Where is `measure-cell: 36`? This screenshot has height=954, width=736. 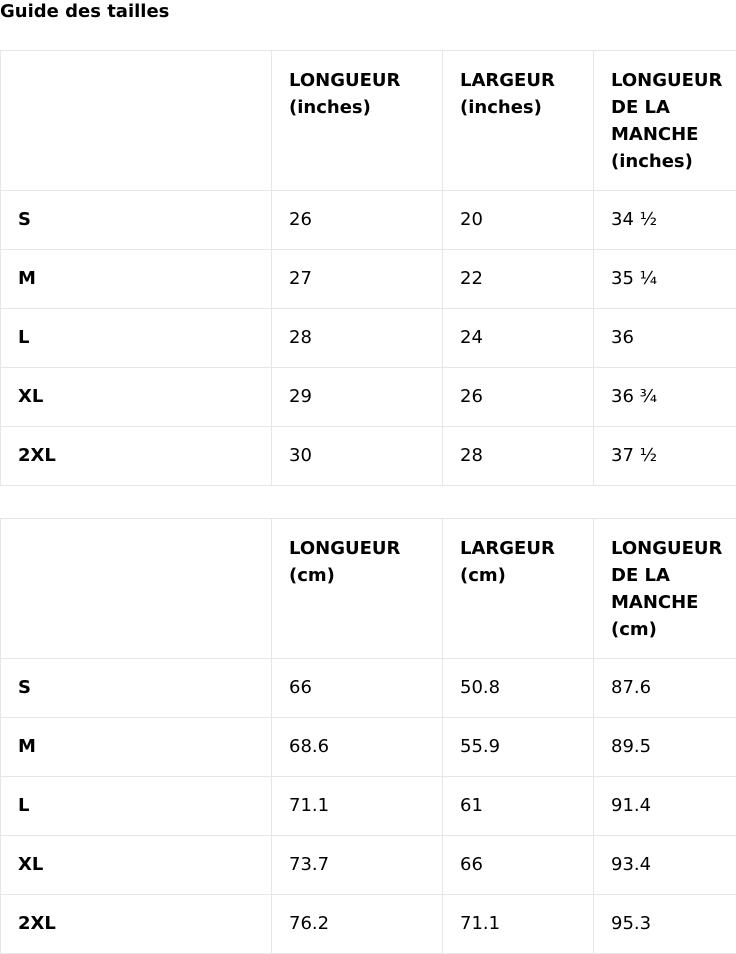
measure-cell: 36 is located at coordinates (665, 338).